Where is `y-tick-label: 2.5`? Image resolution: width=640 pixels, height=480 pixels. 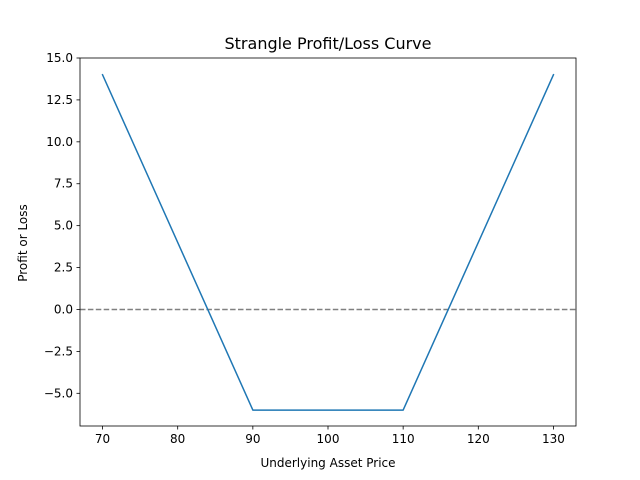
y-tick-label: 2.5 is located at coordinates (63, 268).